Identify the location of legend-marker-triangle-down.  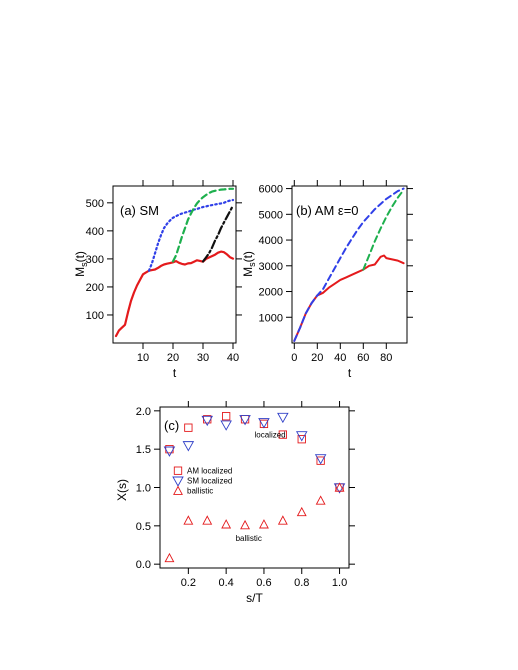
(178, 481).